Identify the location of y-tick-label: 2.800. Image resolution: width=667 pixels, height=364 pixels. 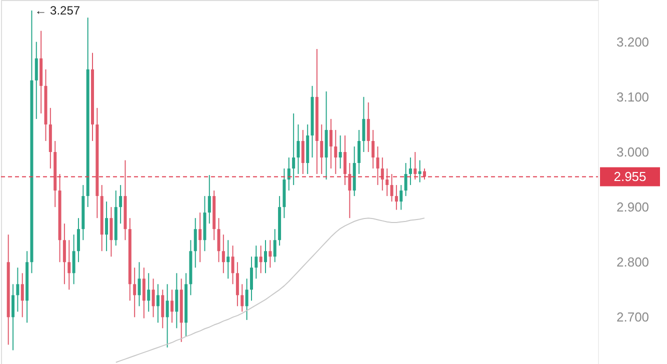
(633, 262).